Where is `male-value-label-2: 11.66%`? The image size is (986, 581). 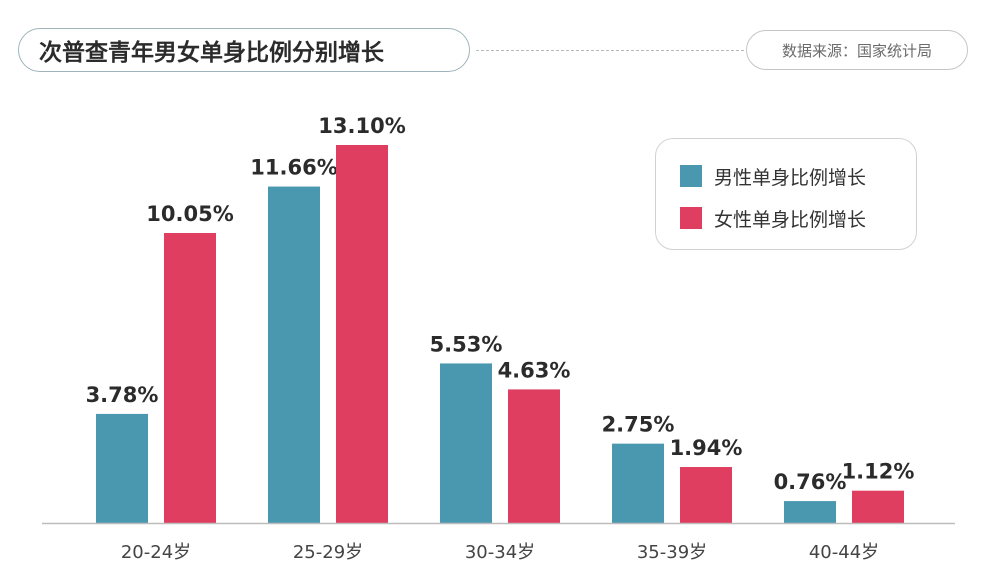
male-value-label-2: 11.66% is located at coordinates (293, 168).